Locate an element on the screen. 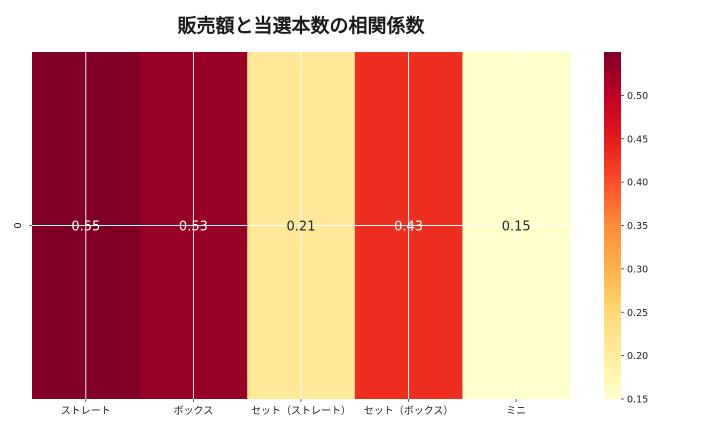 This screenshot has height=432, width=720. colorbar: 0.15 0.20 0.25 0.30 0.35 0.40 0.45 0.50 is located at coordinates (626, 229).